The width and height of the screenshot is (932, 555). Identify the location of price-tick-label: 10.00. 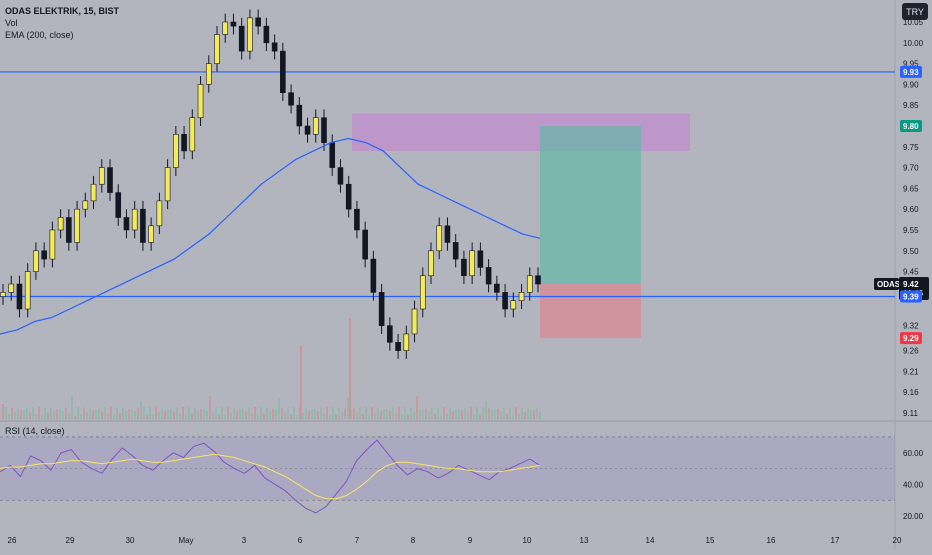
(913, 43).